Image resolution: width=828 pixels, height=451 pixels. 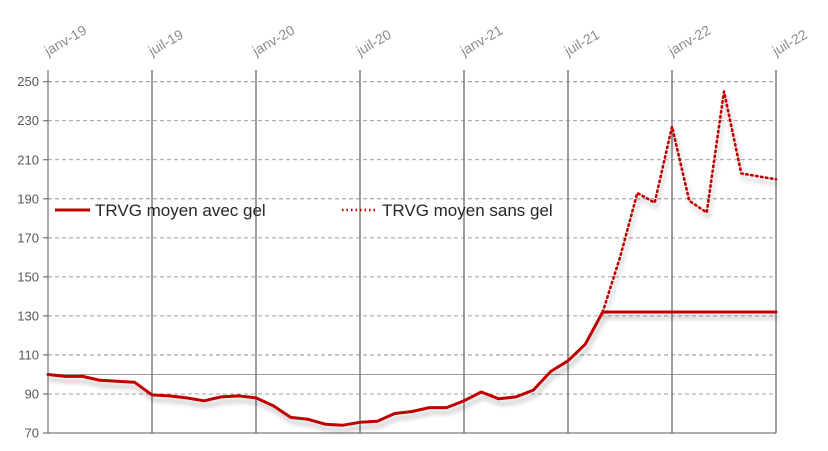 I want to click on y-tick-label: 70, so click(x=32, y=433).